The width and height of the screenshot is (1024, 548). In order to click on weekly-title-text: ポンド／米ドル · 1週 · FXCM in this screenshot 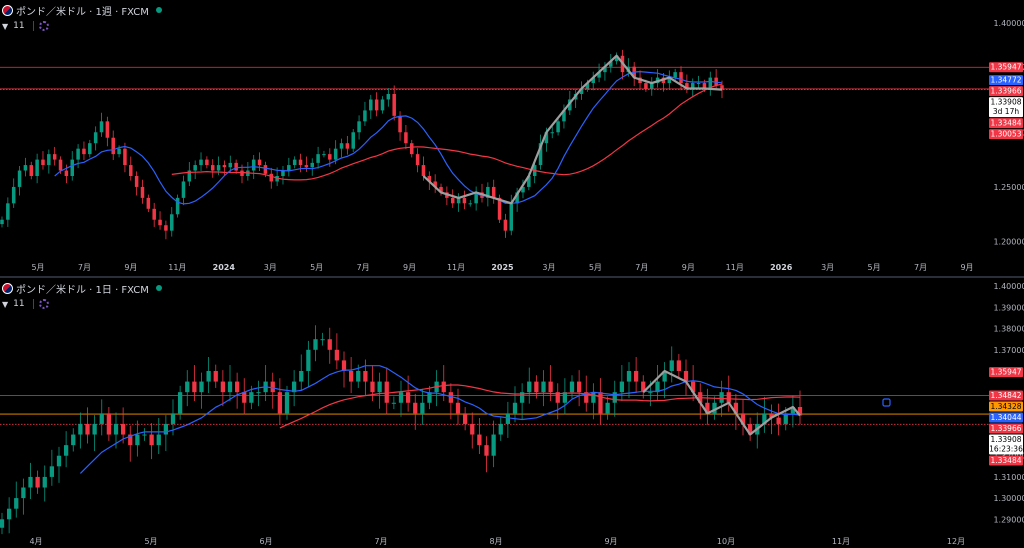, I will do `click(82, 12)`.